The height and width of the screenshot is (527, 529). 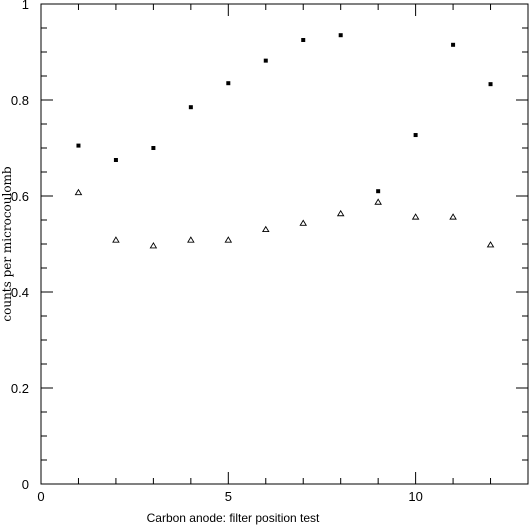 I want to click on y-tick-label: 1, so click(x=25, y=6).